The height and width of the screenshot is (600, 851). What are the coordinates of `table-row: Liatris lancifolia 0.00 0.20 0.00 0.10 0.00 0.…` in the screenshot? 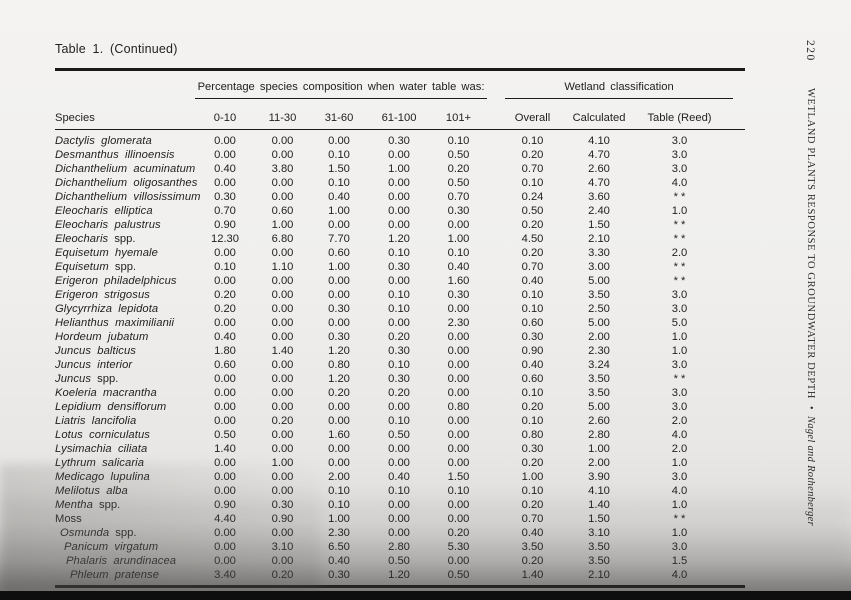 It's located at (400, 421).